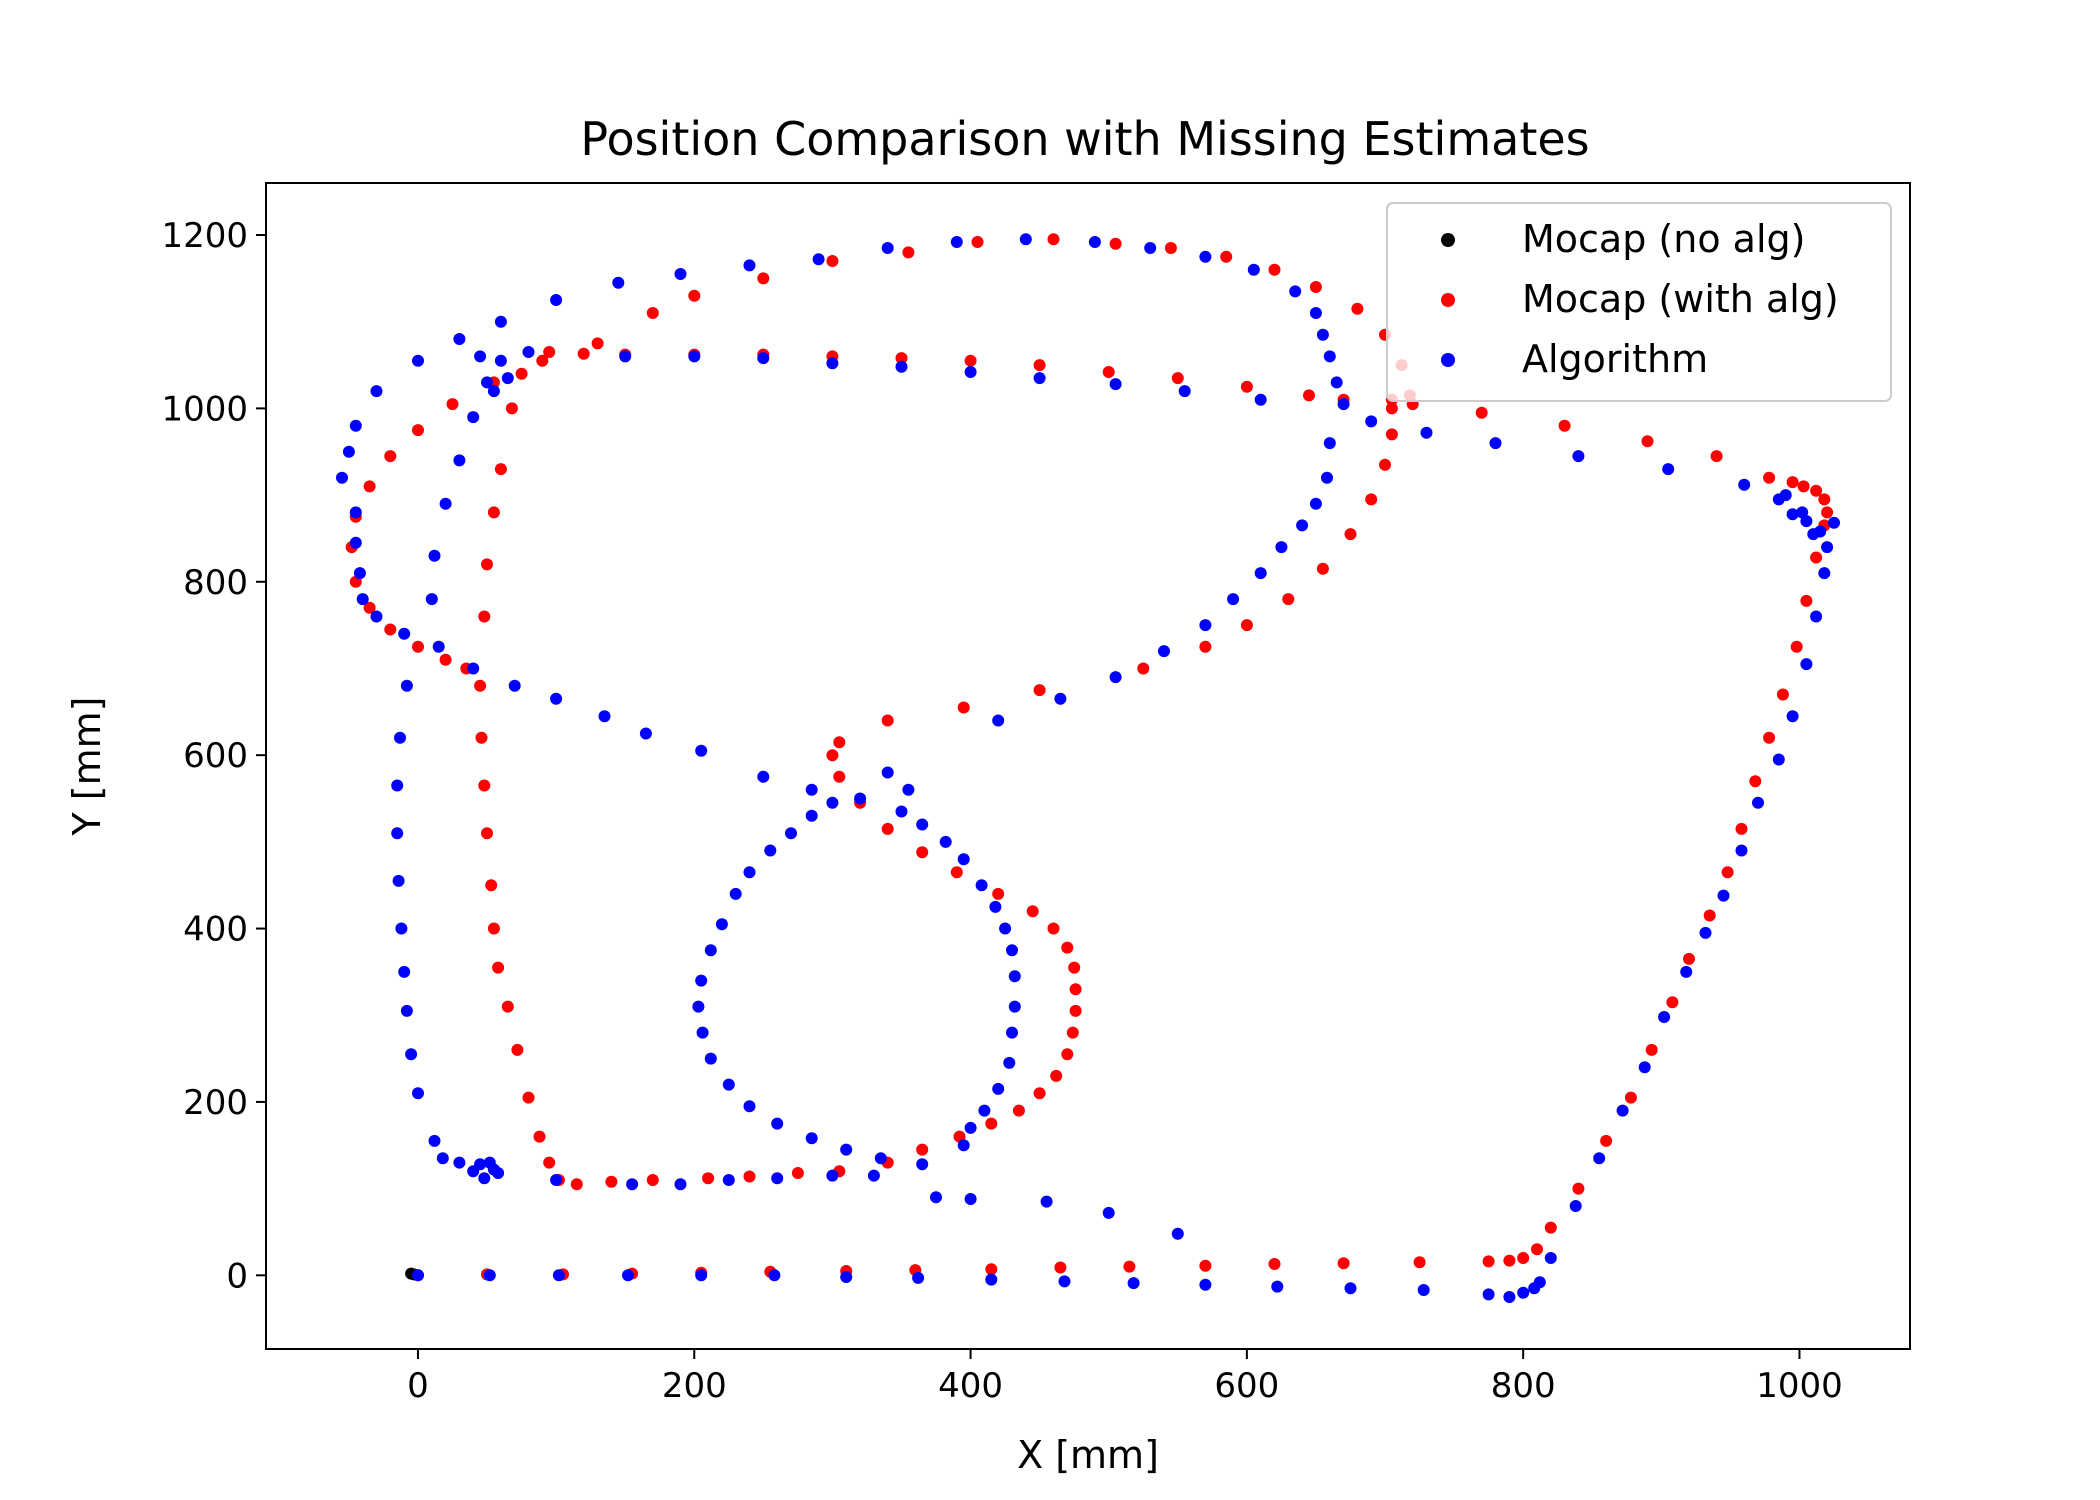  What do you see at coordinates (1448, 240) in the screenshot?
I see `legend-marker-mocap-no-alg` at bounding box center [1448, 240].